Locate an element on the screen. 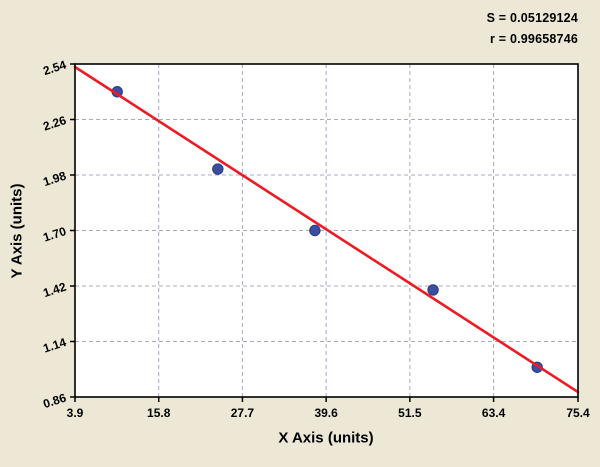 The image size is (600, 467). y-axis-label: Y Axis (units) is located at coordinates (17, 231).